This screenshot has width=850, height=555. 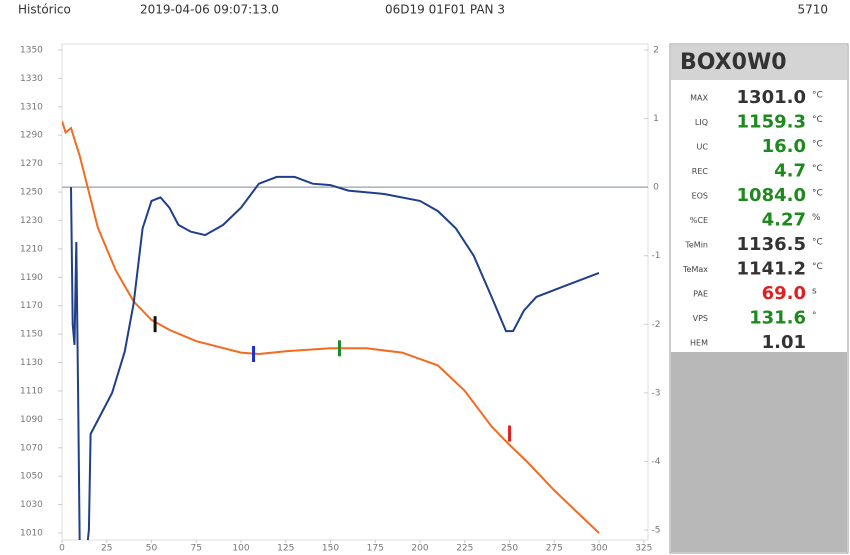 What do you see at coordinates (784, 146) in the screenshot?
I see `param-value: 16.0` at bounding box center [784, 146].